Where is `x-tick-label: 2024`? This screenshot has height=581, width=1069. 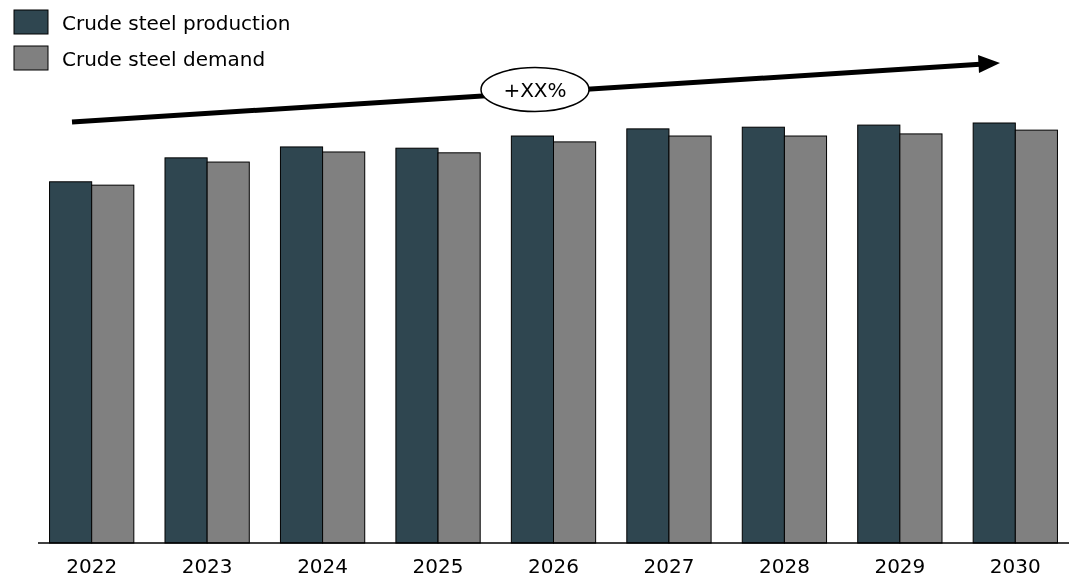 x-tick-label: 2024 is located at coordinates (323, 566).